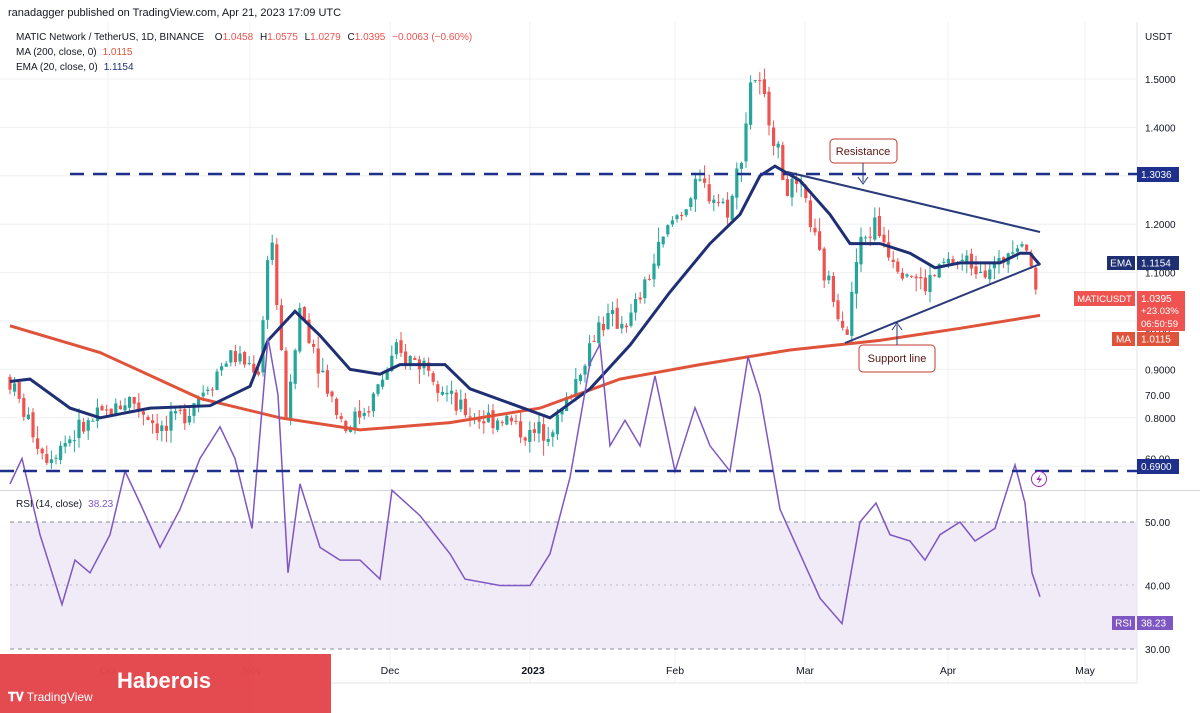  I want to click on tradingview-logo: 𝐓𝐕 TradingView, so click(50, 697).